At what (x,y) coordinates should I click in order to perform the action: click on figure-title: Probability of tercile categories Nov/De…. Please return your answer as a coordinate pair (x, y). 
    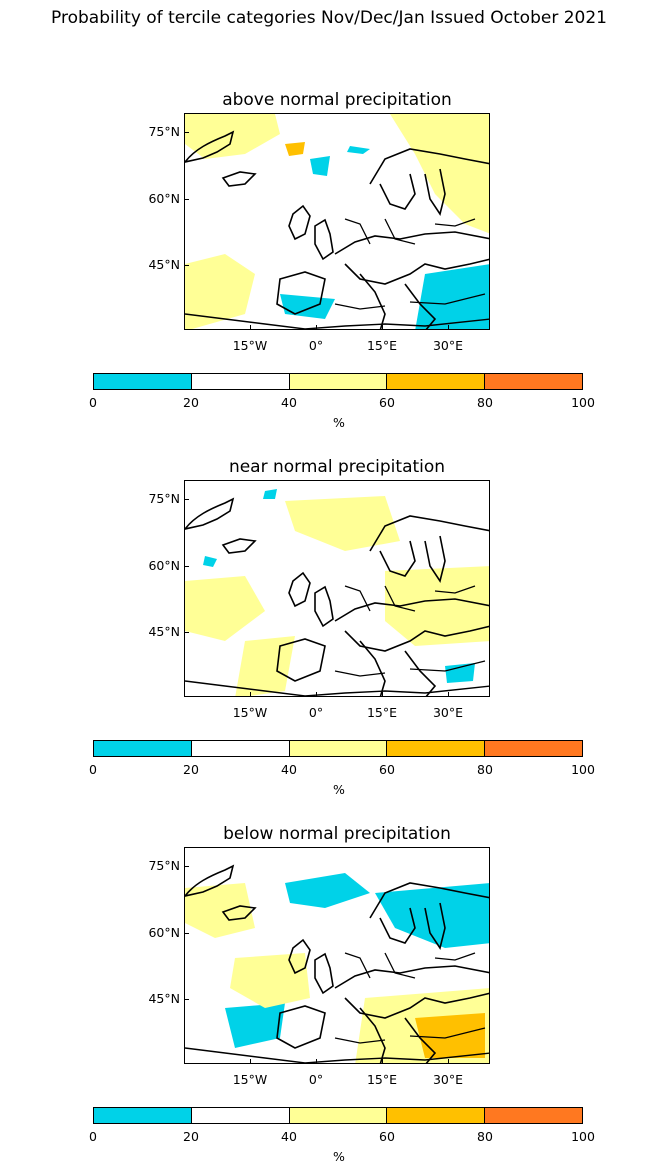
    Looking at the image, I should click on (329, 18).